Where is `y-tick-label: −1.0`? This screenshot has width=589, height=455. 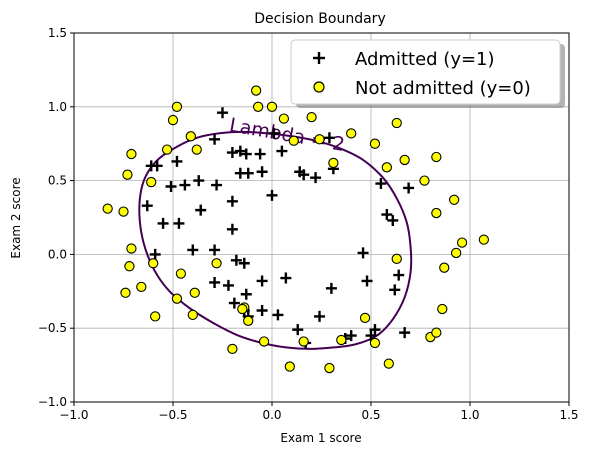 y-tick-label: −1.0 is located at coordinates (52, 402).